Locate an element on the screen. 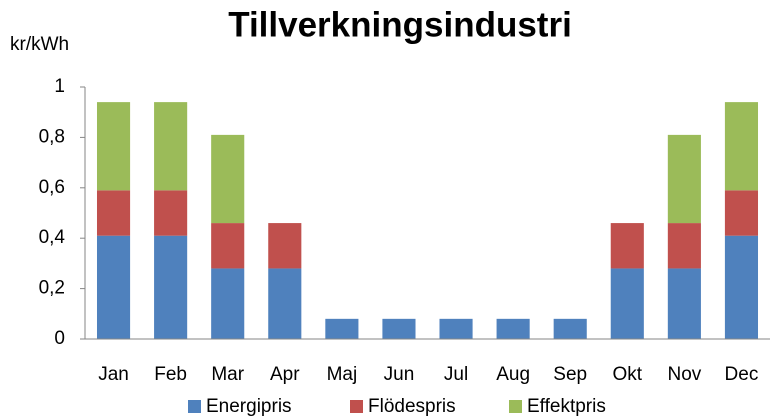  y-tick-label: 0,8 is located at coordinates (52, 136).